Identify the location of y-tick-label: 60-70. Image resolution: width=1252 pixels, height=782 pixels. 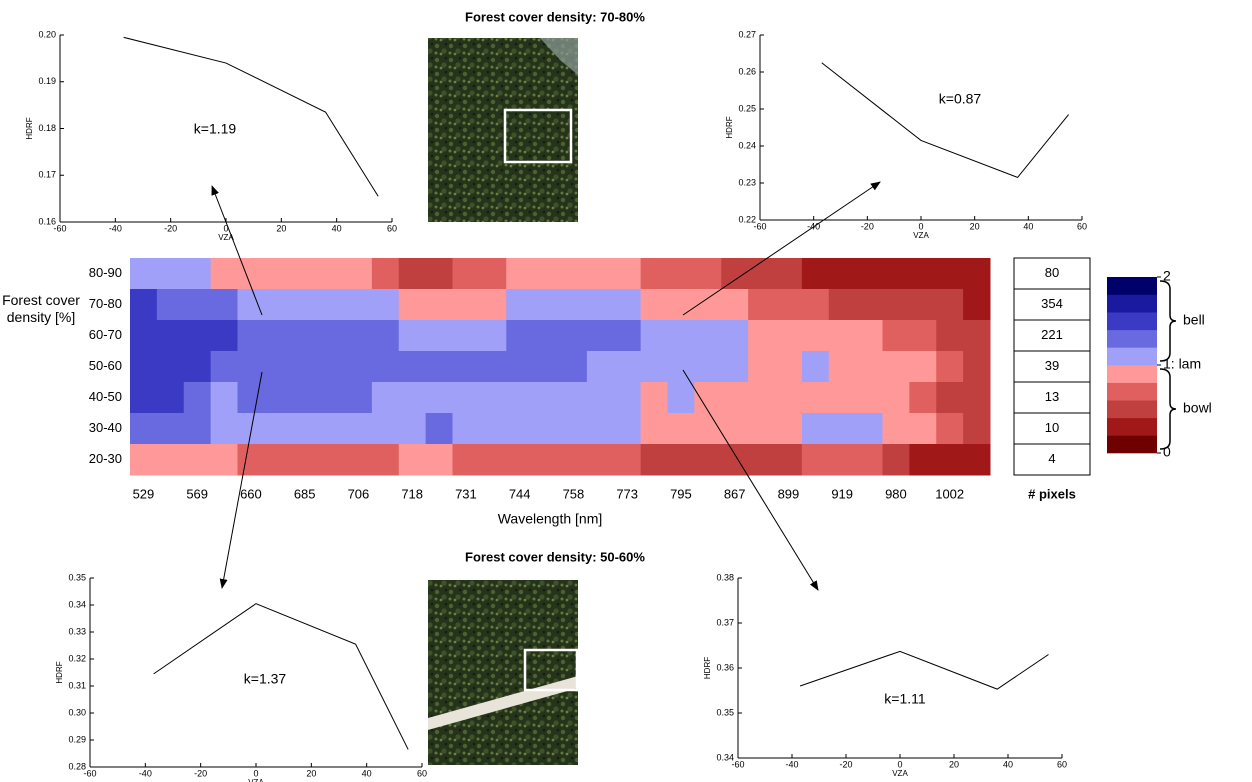
(105, 334).